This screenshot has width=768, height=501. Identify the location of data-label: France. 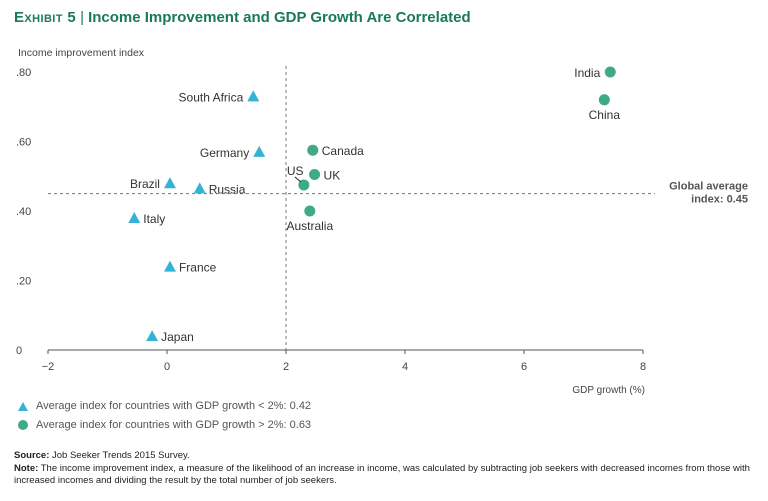
(198, 268).